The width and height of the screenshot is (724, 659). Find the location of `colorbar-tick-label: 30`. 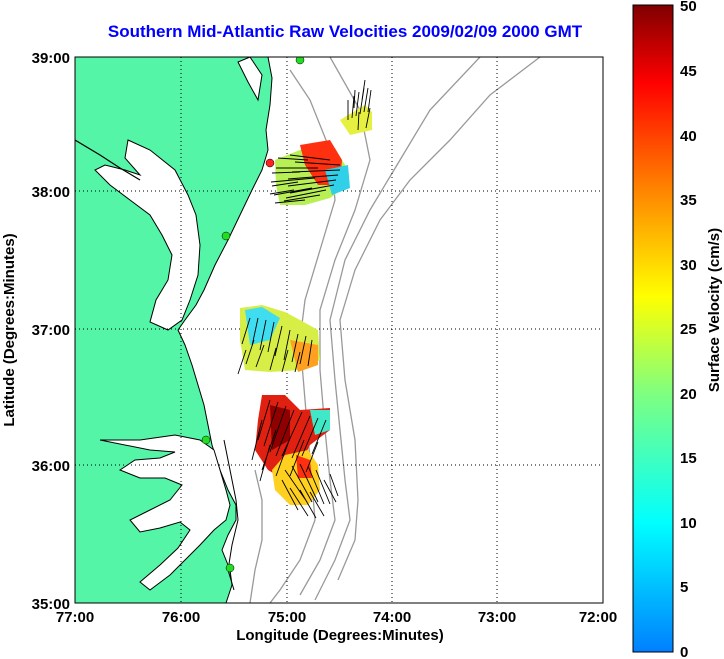

colorbar-tick-label: 30 is located at coordinates (688, 265).